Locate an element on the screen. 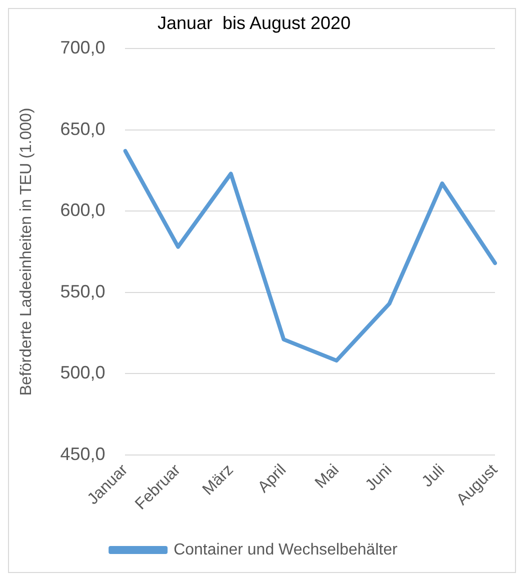 This screenshot has width=524, height=581. y-tick-label: 650,0 is located at coordinates (83, 128).